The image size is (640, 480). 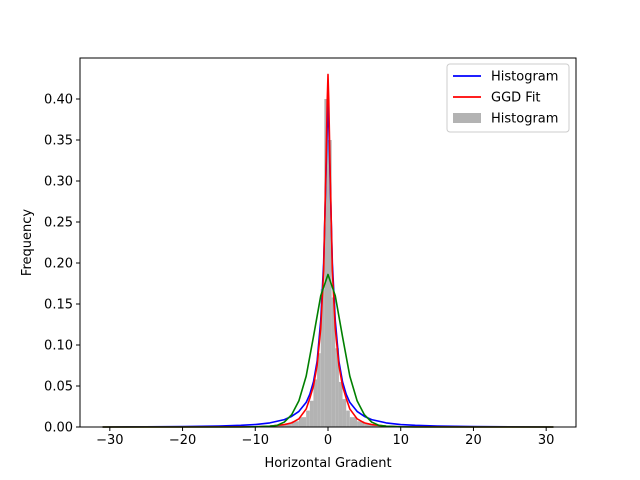 I want to click on x-tick-label: 30, so click(x=546, y=440).